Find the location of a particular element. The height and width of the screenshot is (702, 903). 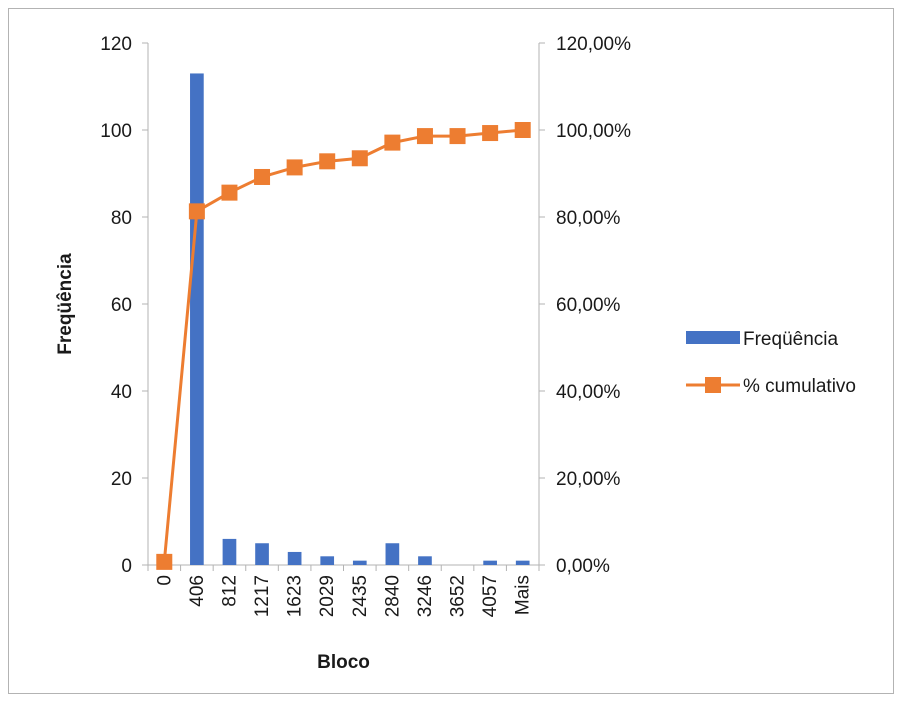

left-y-axis: 0 20 40 60 80 100 120 is located at coordinates (124, 305).